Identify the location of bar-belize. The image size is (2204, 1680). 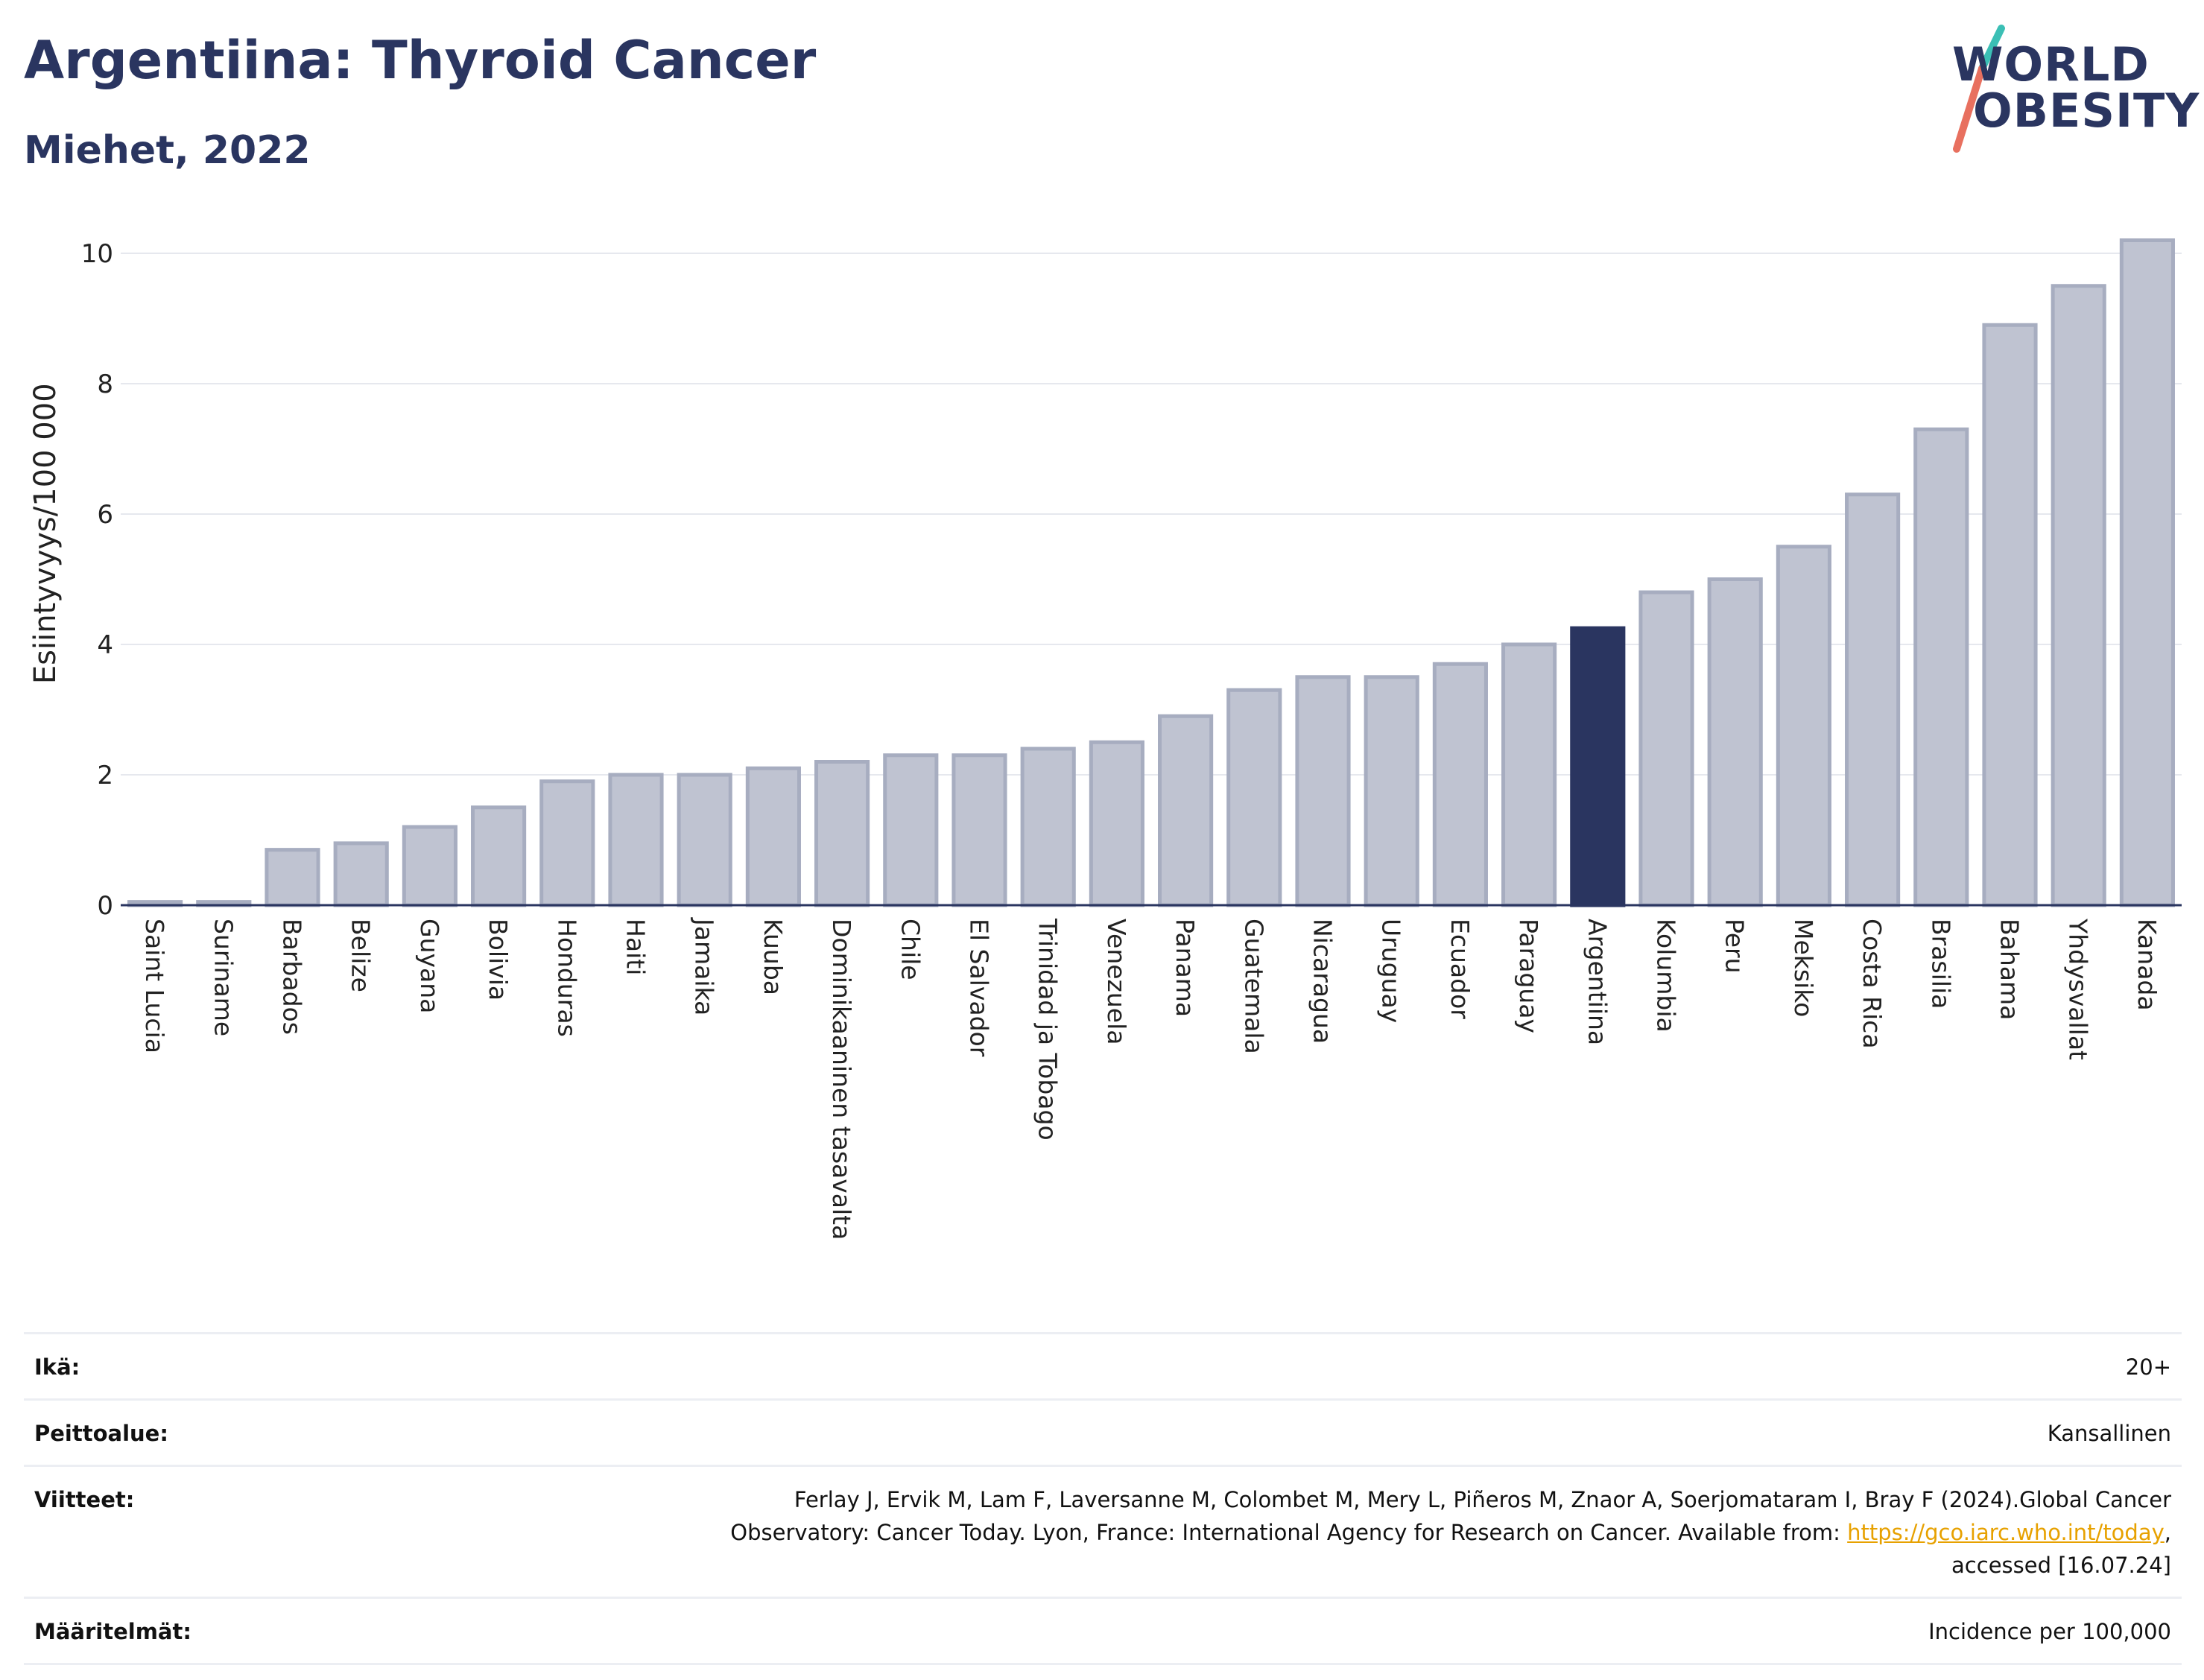
(361, 874).